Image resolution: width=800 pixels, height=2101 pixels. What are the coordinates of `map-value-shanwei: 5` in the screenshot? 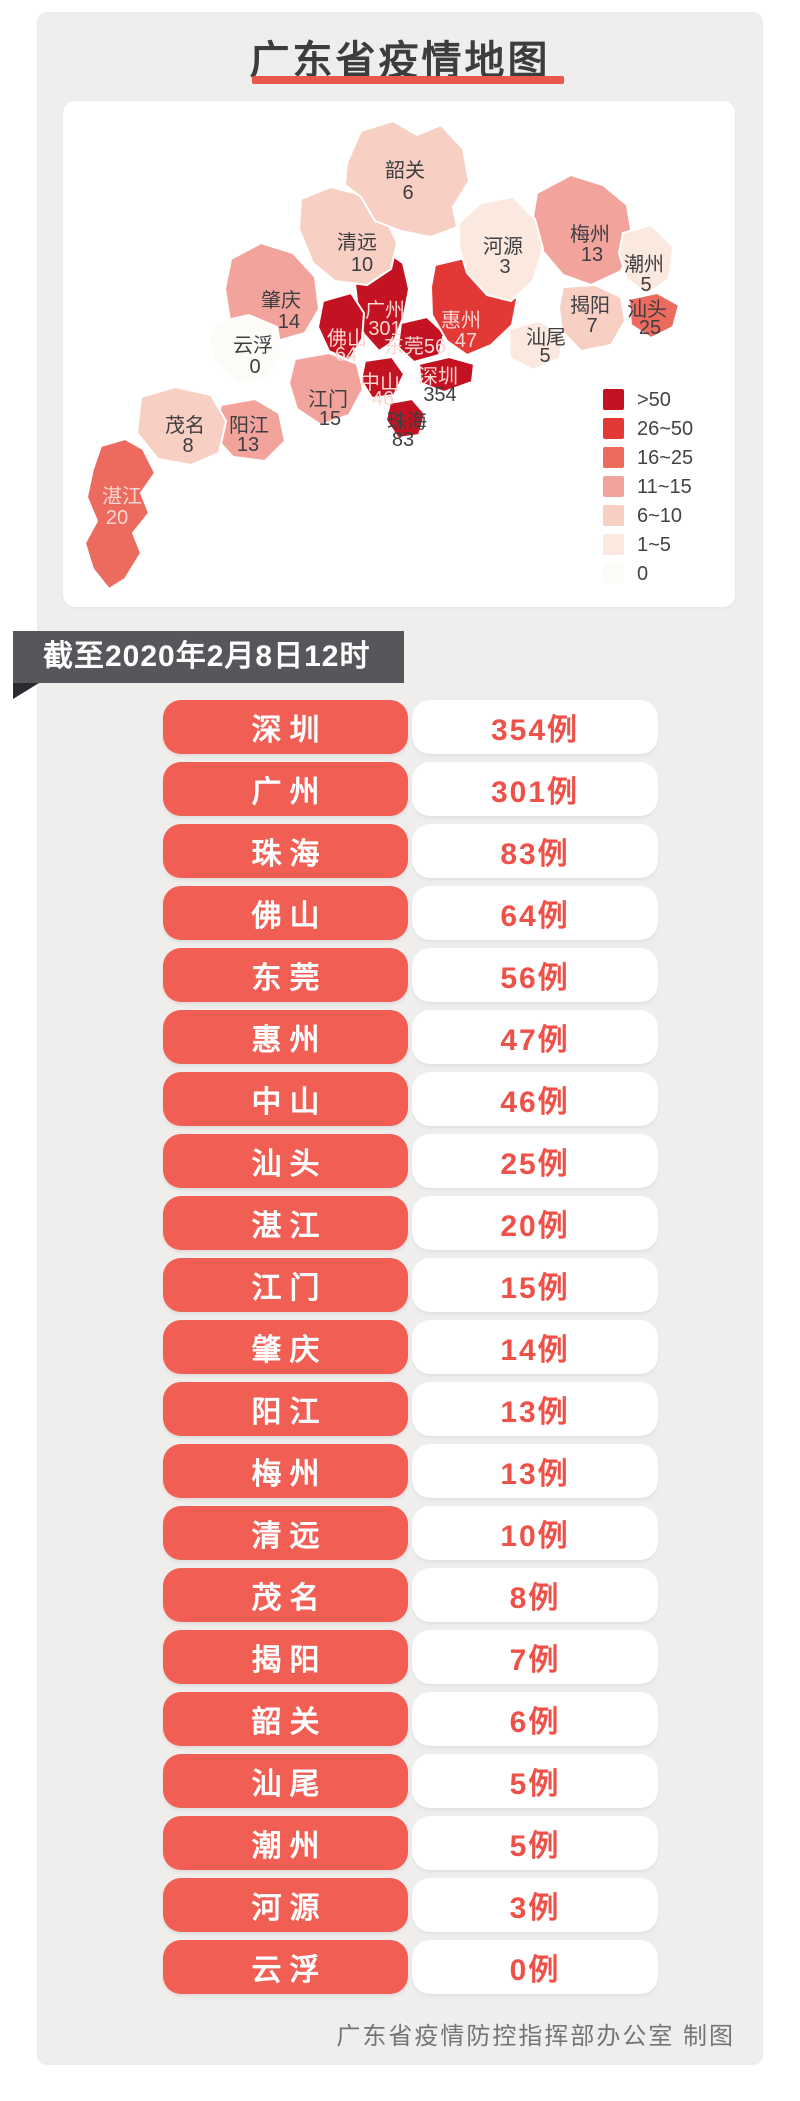 It's located at (544, 356).